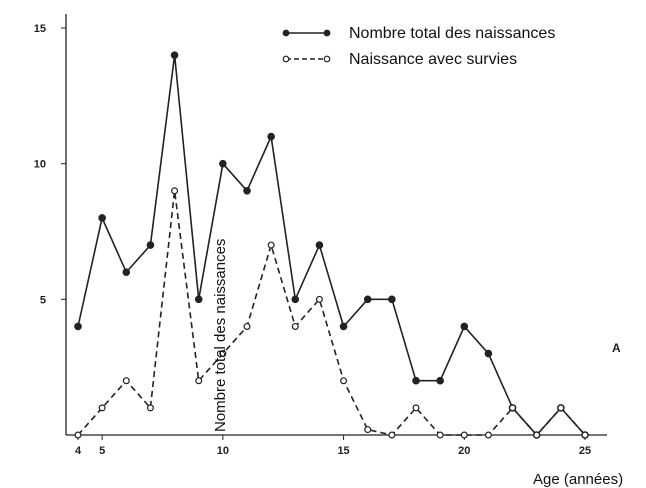 This screenshot has width=646, height=488. I want to click on panel-annotation: A, so click(616, 348).